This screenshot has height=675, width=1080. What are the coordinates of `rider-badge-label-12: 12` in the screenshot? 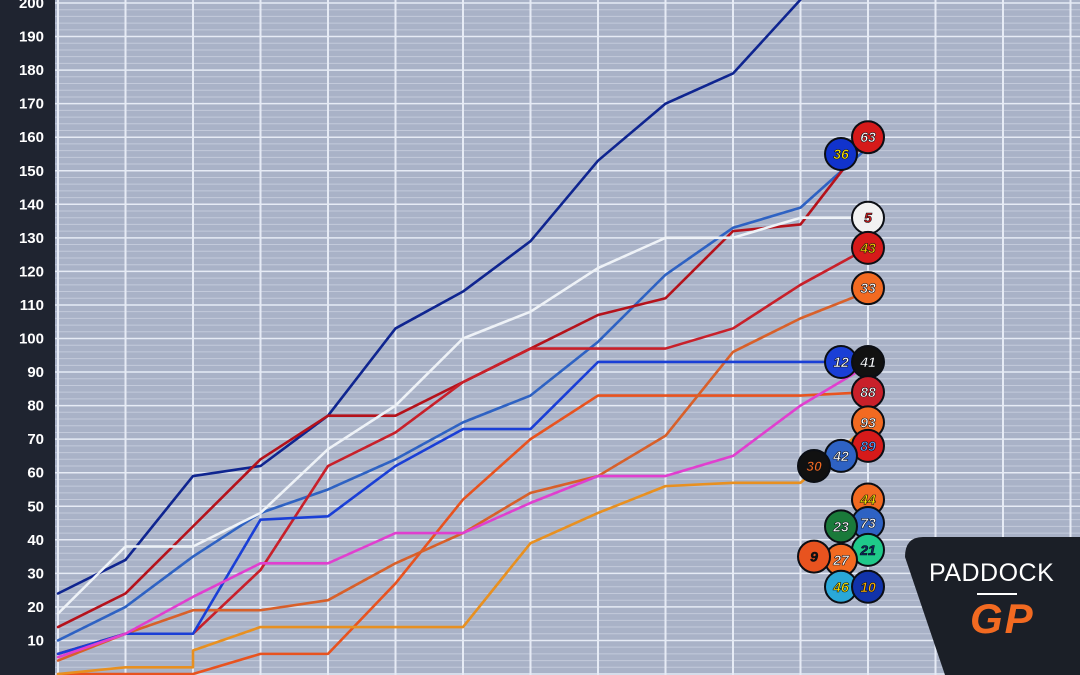 It's located at (841, 362).